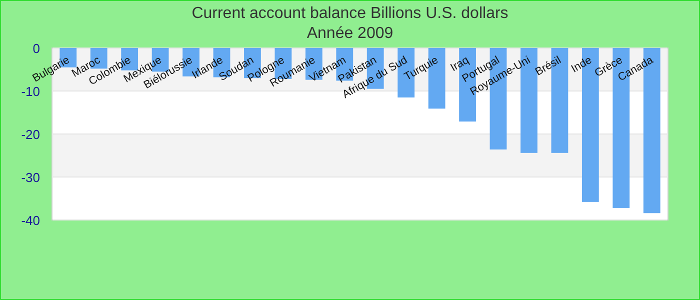 The width and height of the screenshot is (700, 300). What do you see at coordinates (30, 134) in the screenshot?
I see `y-tick-label: -20` at bounding box center [30, 134].